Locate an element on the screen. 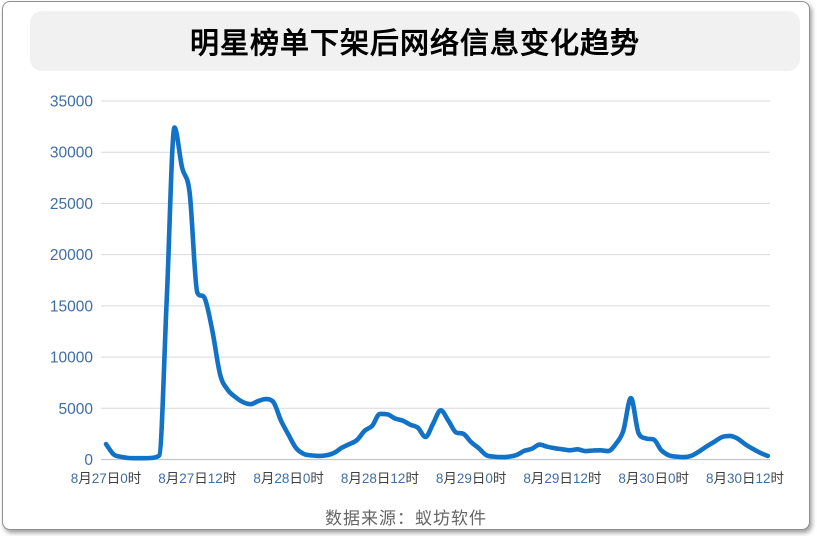  y-tick-label: 5000 is located at coordinates (76, 409).